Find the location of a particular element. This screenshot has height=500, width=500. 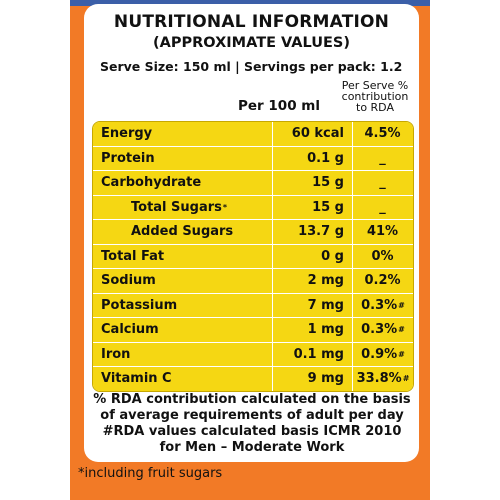

nutrient-rda: 0.2% is located at coordinates (382, 281).